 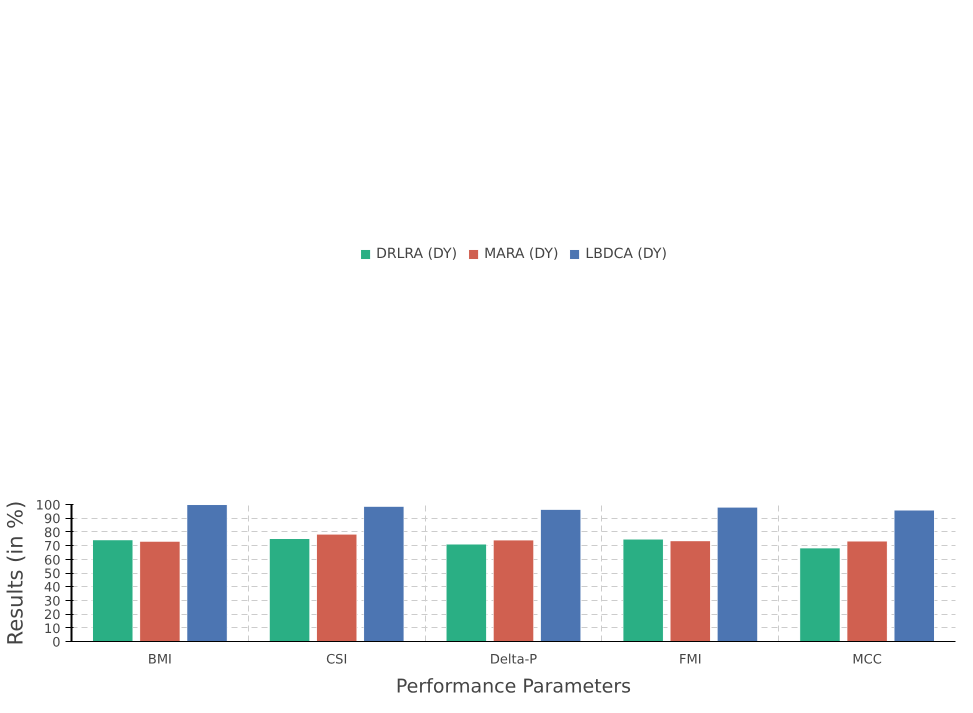 What do you see at coordinates (56, 643) in the screenshot?
I see `y-tick-label: 0` at bounding box center [56, 643].